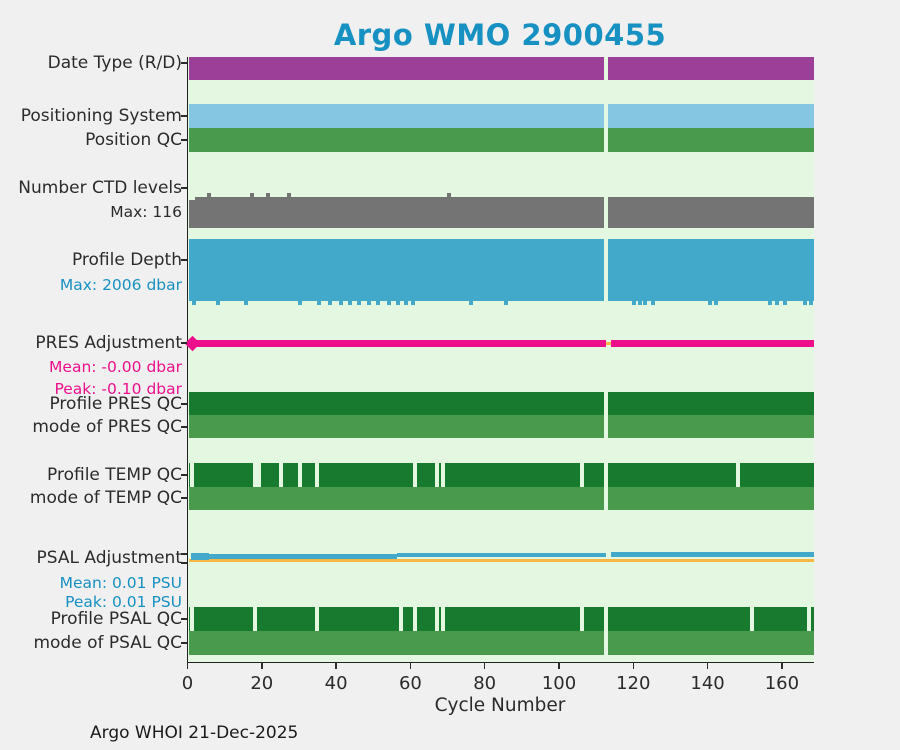 Image resolution: width=900 pixels, height=750 pixels. Describe the element at coordinates (606, 68) in the screenshot. I see `date-type-band-gap` at that location.